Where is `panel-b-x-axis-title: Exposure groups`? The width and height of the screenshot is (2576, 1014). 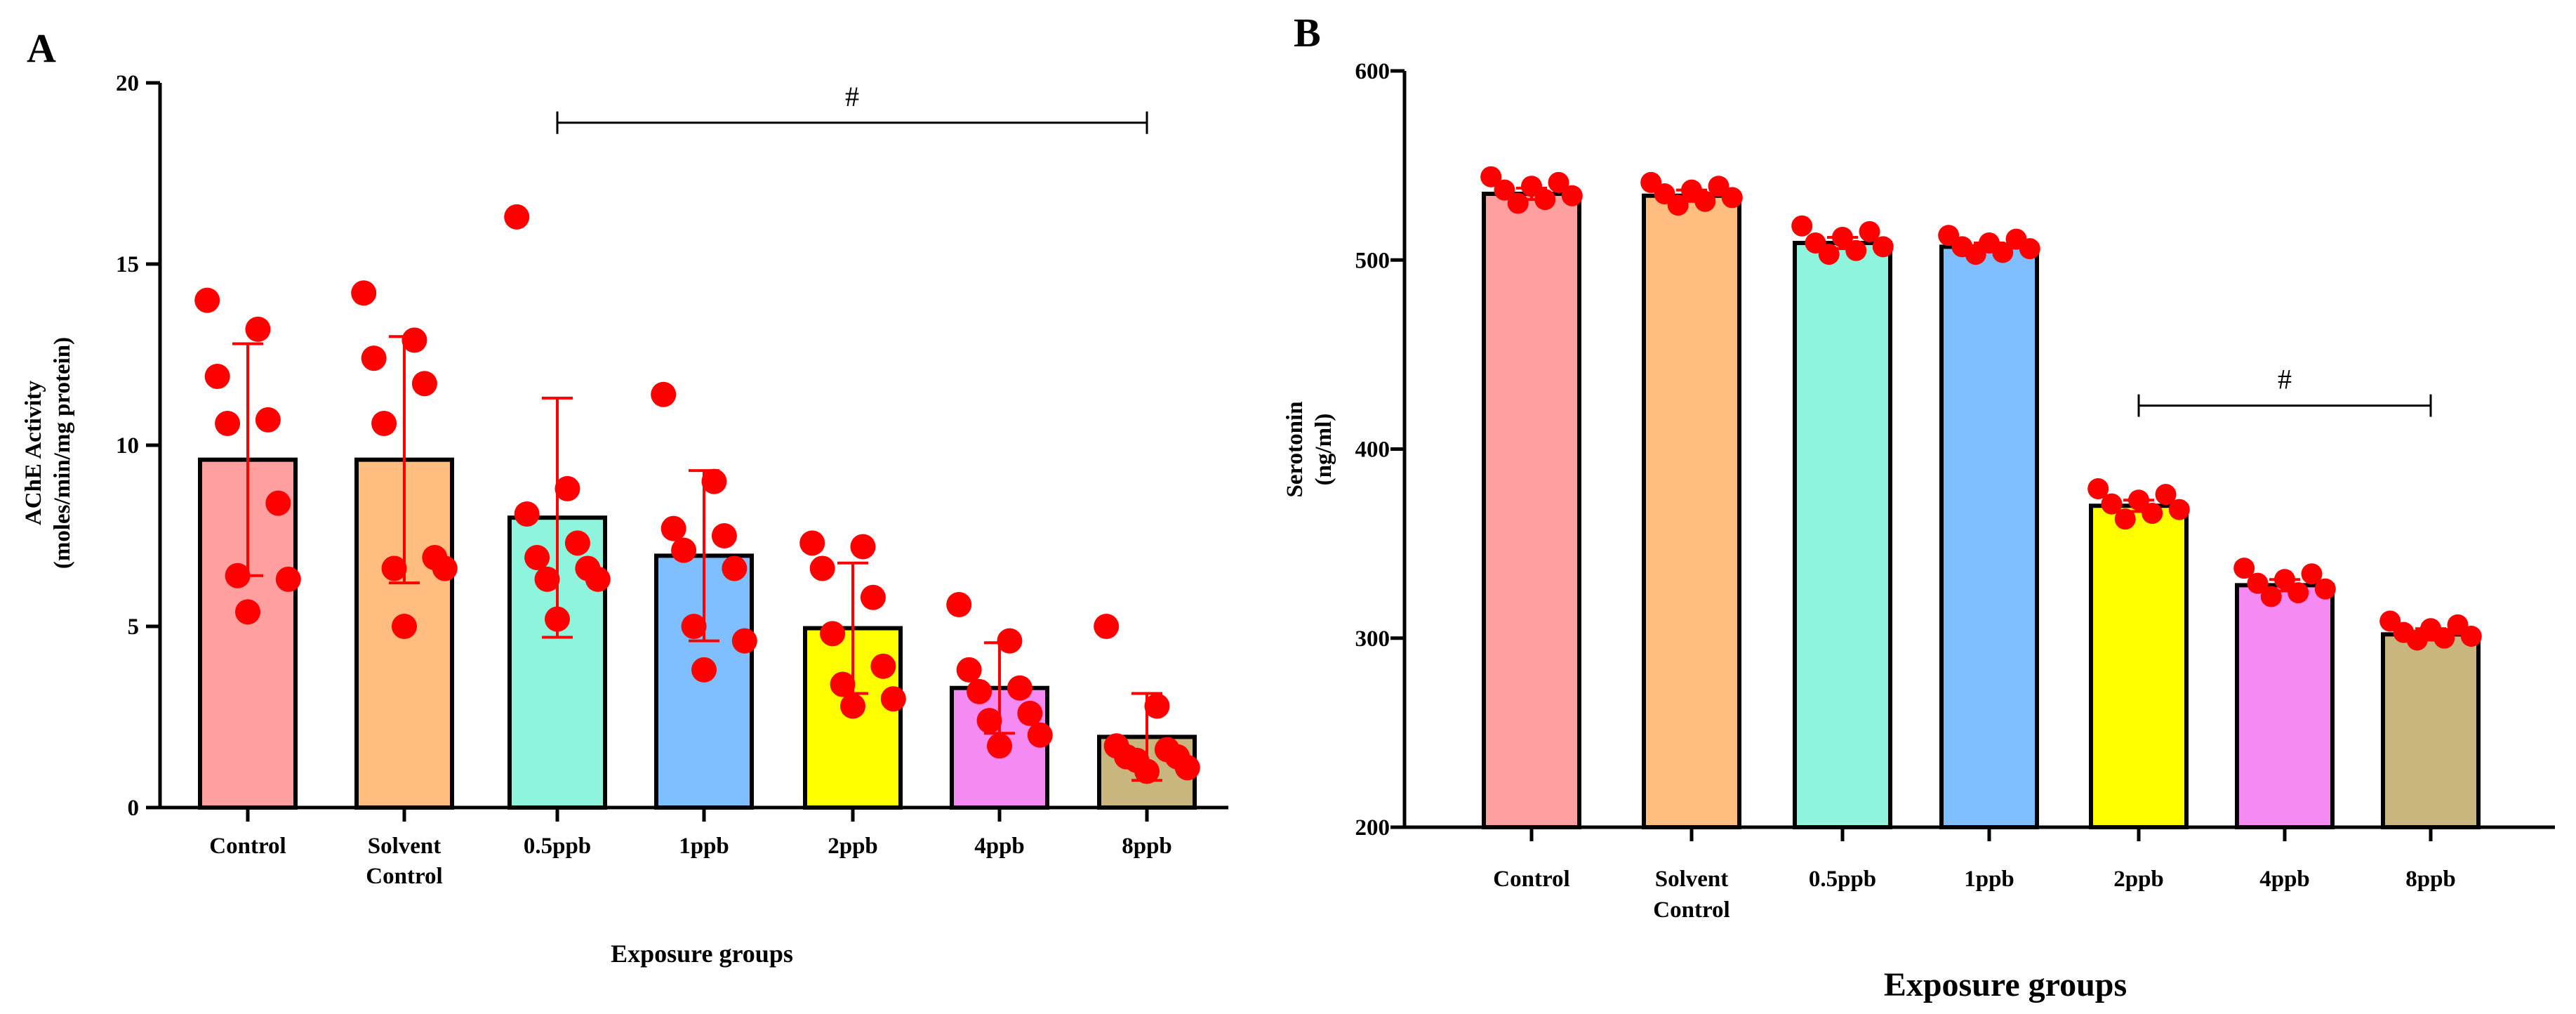 panel-b-x-axis-title: Exposure groups is located at coordinates (2006, 984).